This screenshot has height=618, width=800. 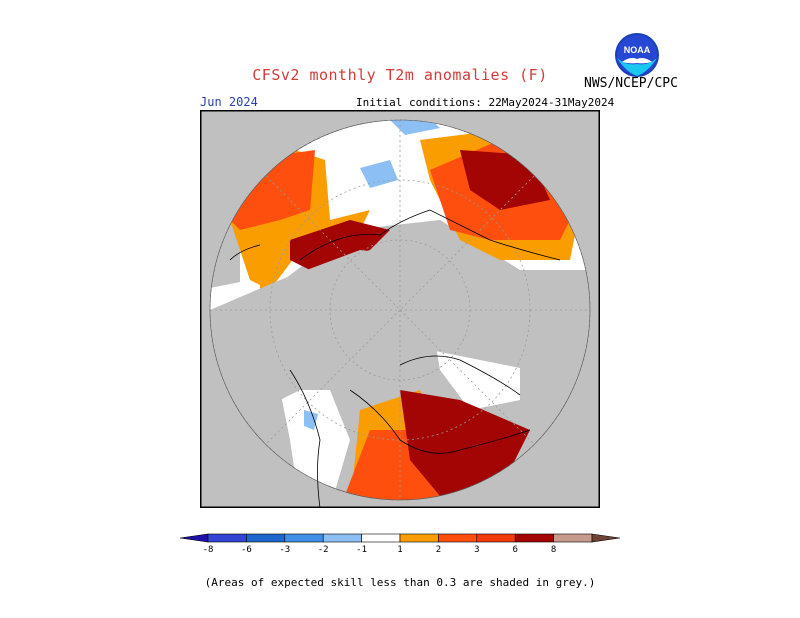 I want to click on colorbar-tick-label: -8, so click(x=208, y=550).